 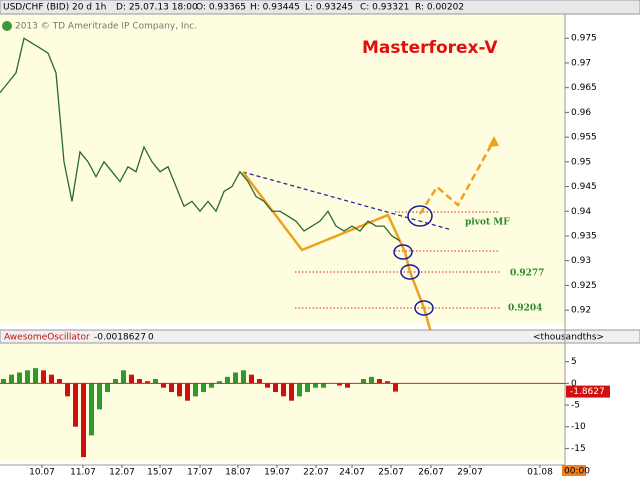 I want to click on range: R: 0.00202, so click(x=439, y=8).